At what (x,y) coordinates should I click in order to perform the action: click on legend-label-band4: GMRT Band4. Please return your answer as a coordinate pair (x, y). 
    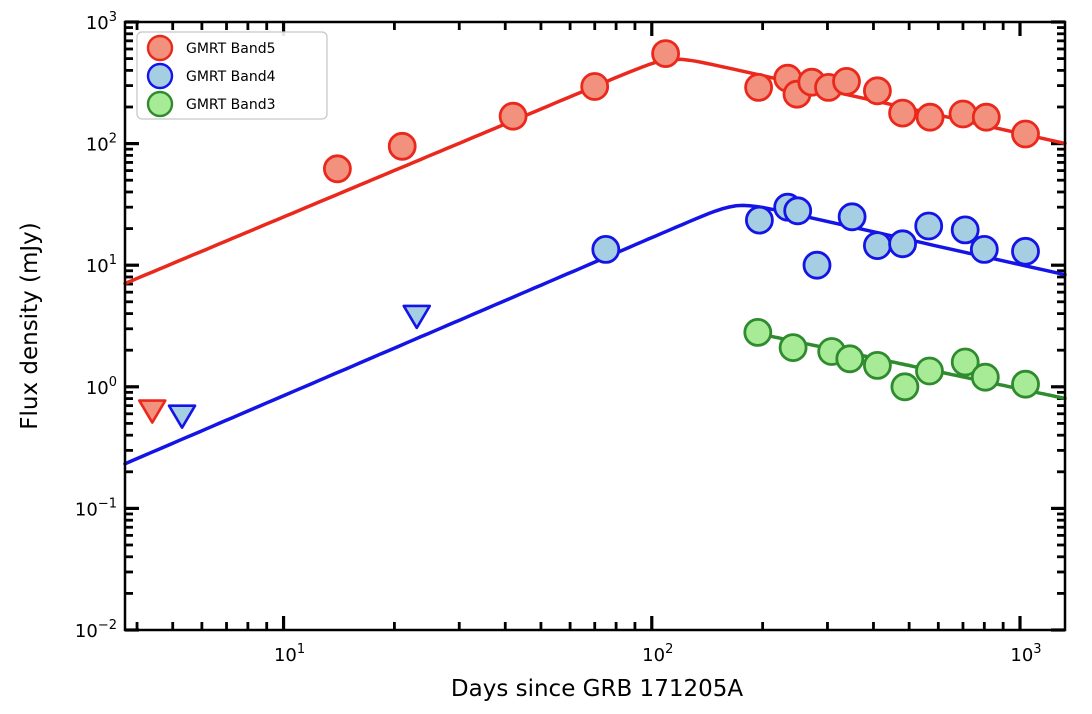
    Looking at the image, I should click on (231, 77).